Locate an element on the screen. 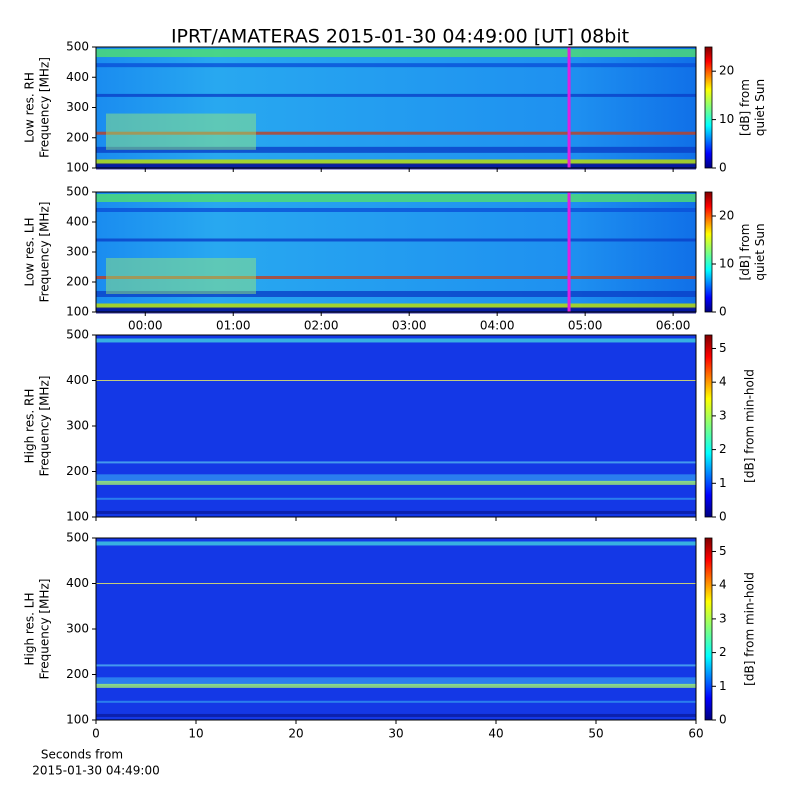 The width and height of the screenshot is (800, 800). y-axis-label: High res. RH is located at coordinates (30, 426).